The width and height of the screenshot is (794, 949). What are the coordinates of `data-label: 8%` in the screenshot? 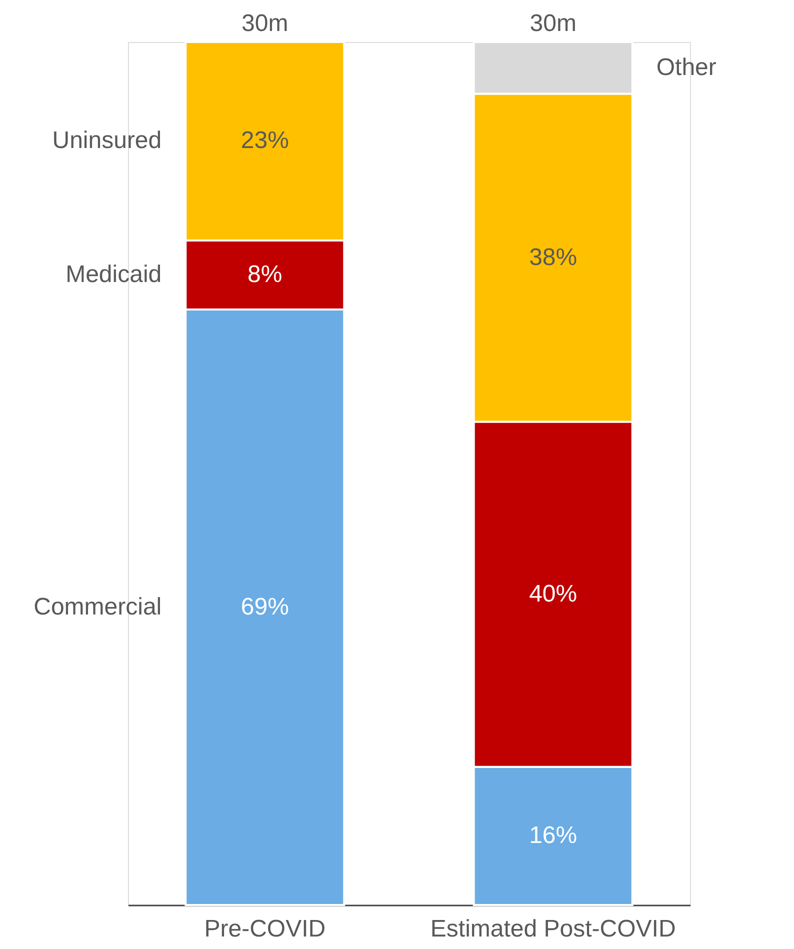 It's located at (265, 274).